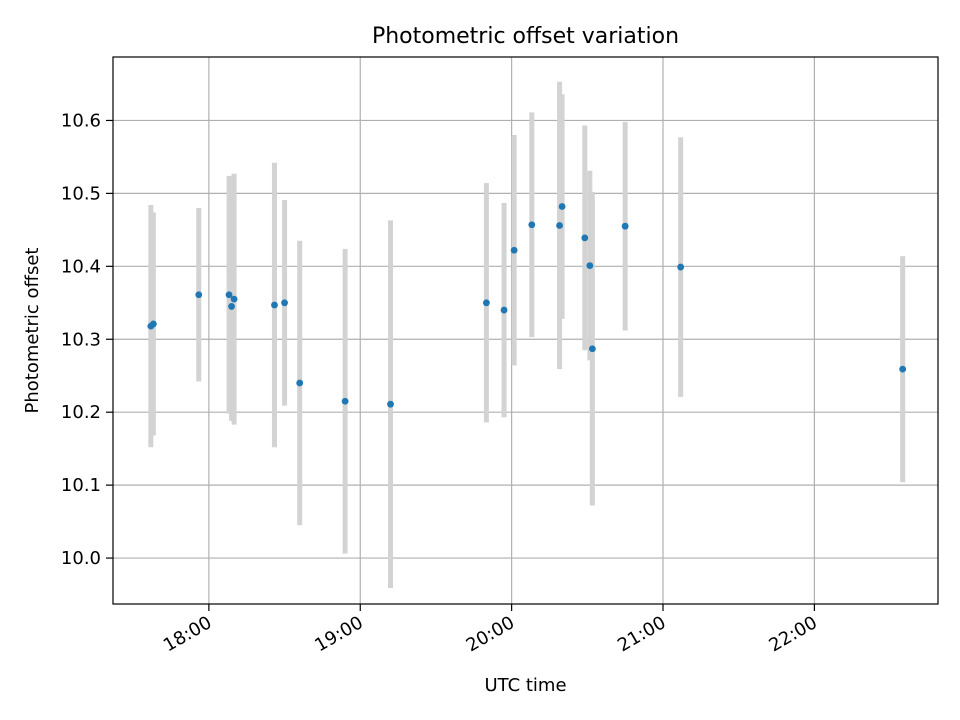 This screenshot has width=960, height=720. What do you see at coordinates (81, 558) in the screenshot?
I see `y-tick-label: 10.0` at bounding box center [81, 558].